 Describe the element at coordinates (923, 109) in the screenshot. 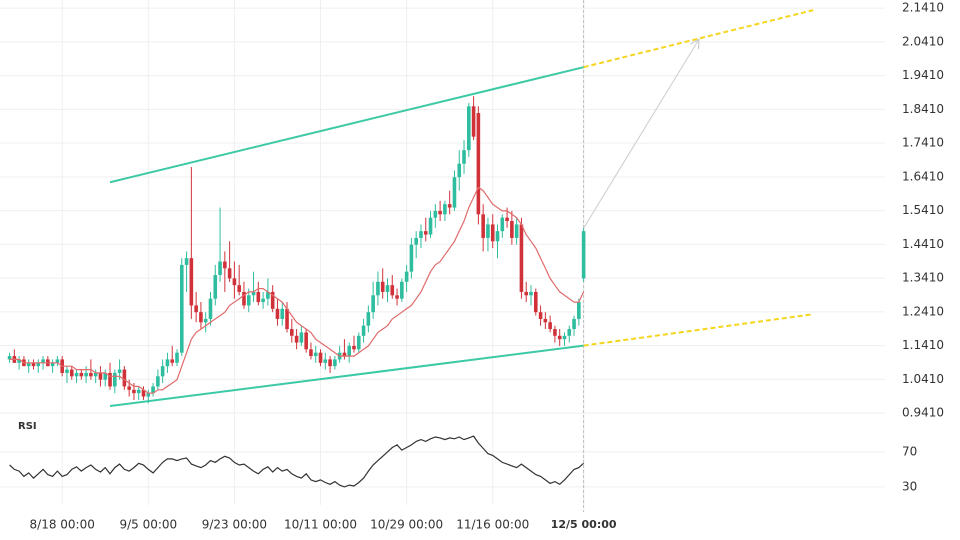

I see `y-tick-label: 1.8410` at that location.